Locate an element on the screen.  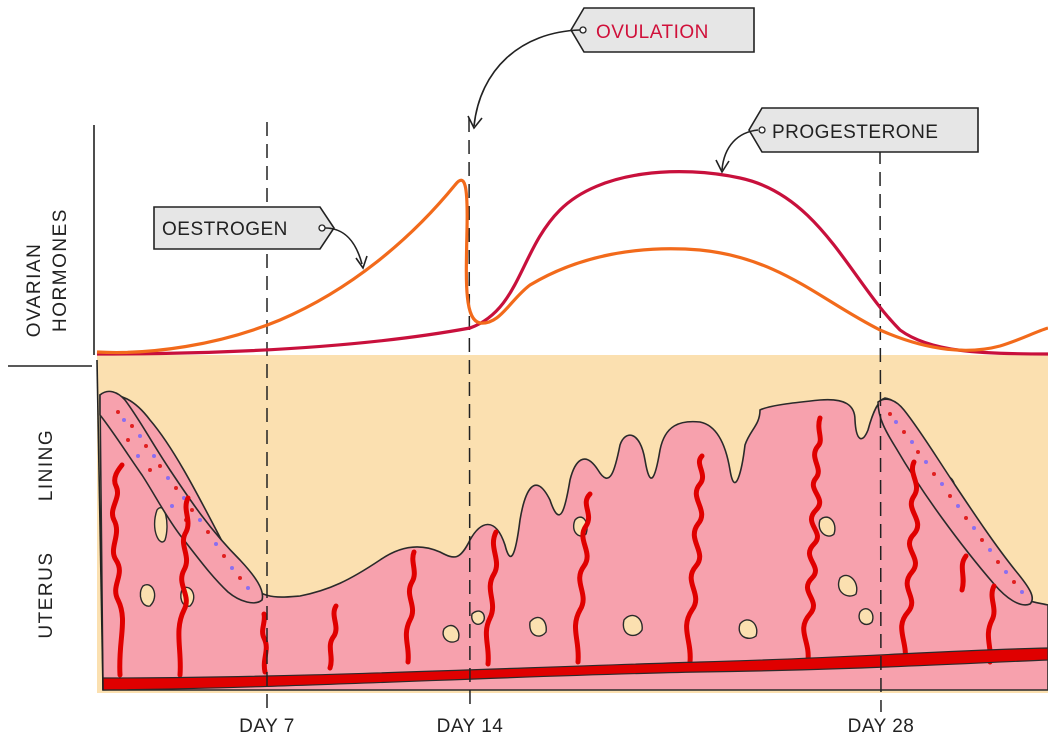
shedding-lining-left is located at coordinates (181, 497).